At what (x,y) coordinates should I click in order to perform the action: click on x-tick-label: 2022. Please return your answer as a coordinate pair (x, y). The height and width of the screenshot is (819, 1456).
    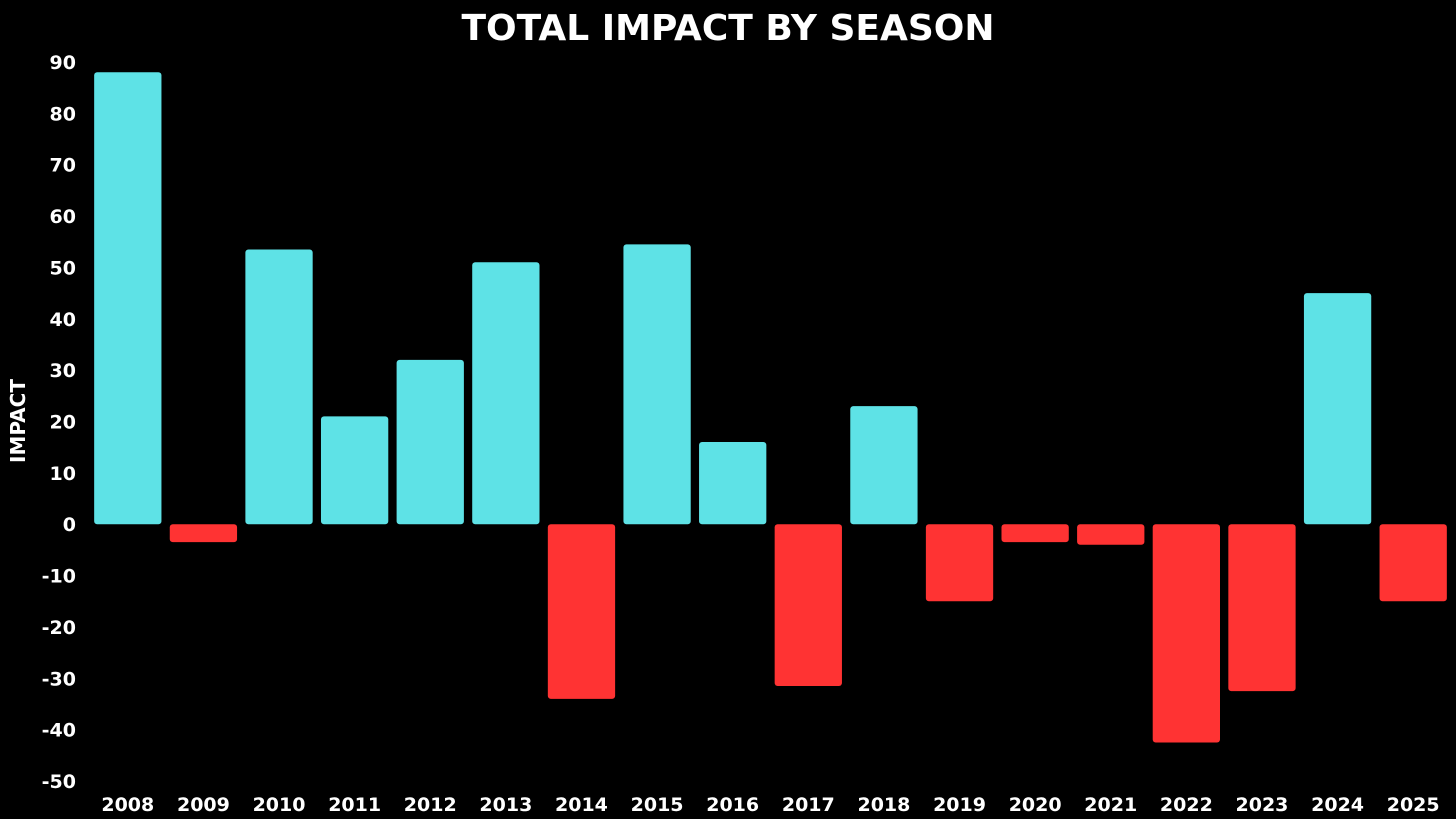
    Looking at the image, I should click on (1186, 805).